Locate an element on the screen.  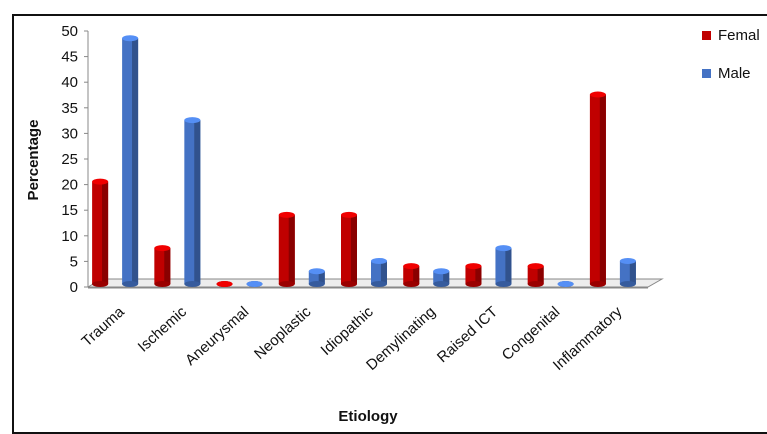
legend-item-male: Male is located at coordinates (726, 73).